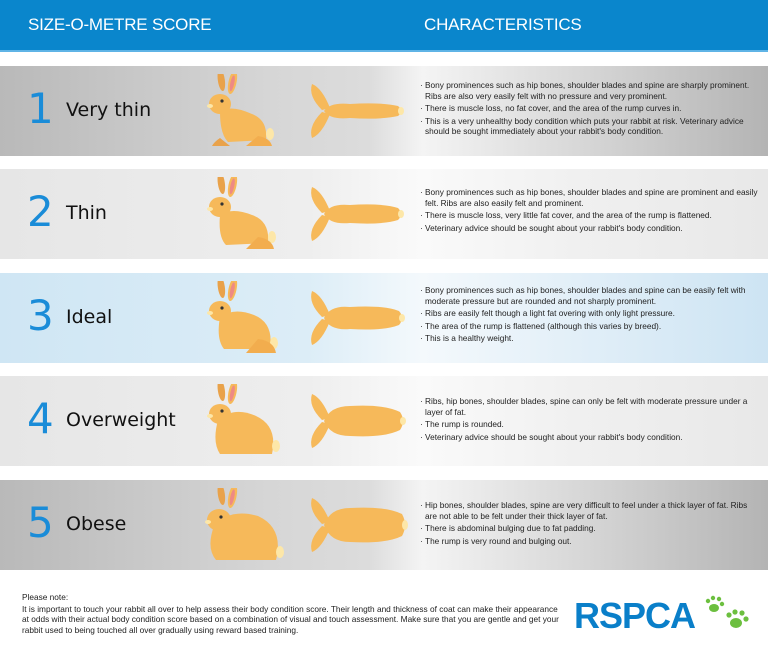 Image resolution: width=768 pixels, height=657 pixels. What do you see at coordinates (45, 597) in the screenshot?
I see `note-title: Please note:` at bounding box center [45, 597].